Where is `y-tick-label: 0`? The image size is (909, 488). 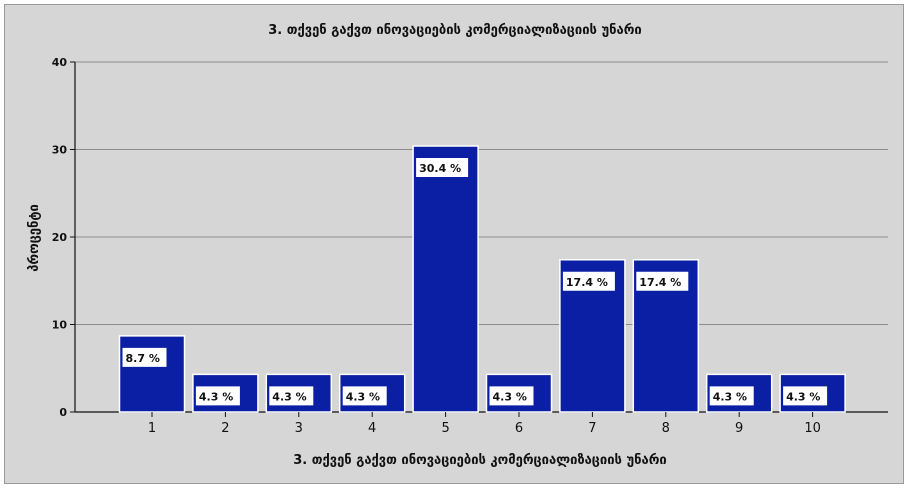
y-tick-label: 0 is located at coordinates (63, 412).